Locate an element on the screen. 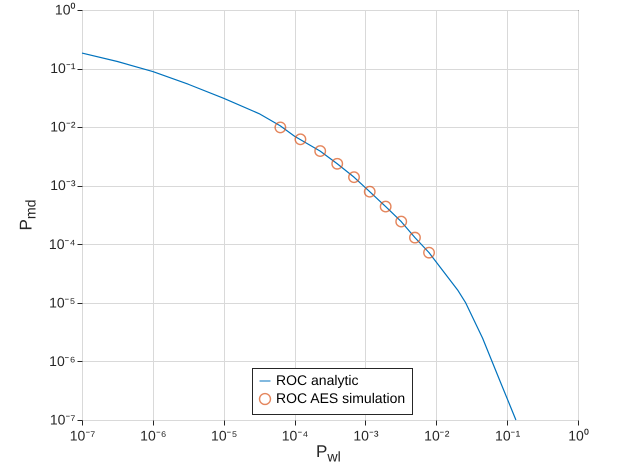 Image resolution: width=624 pixels, height=473 pixels. y-tick-label: 10⁻³ is located at coordinates (63, 185).